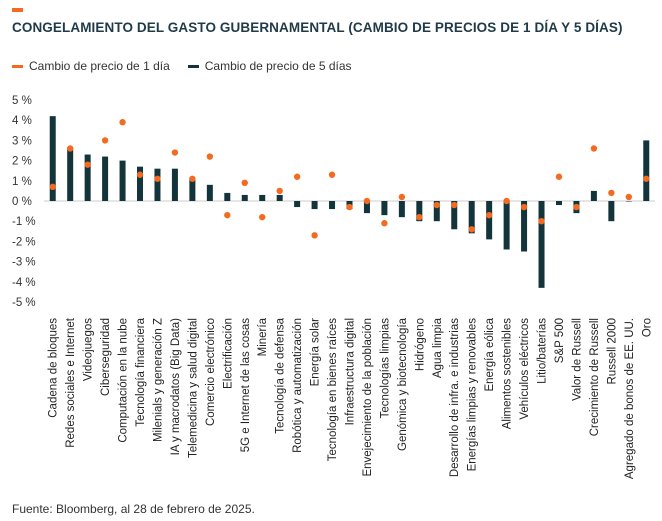 This screenshot has height=521, width=662. I want to click on y-tick-label: 5 %, so click(22, 101).